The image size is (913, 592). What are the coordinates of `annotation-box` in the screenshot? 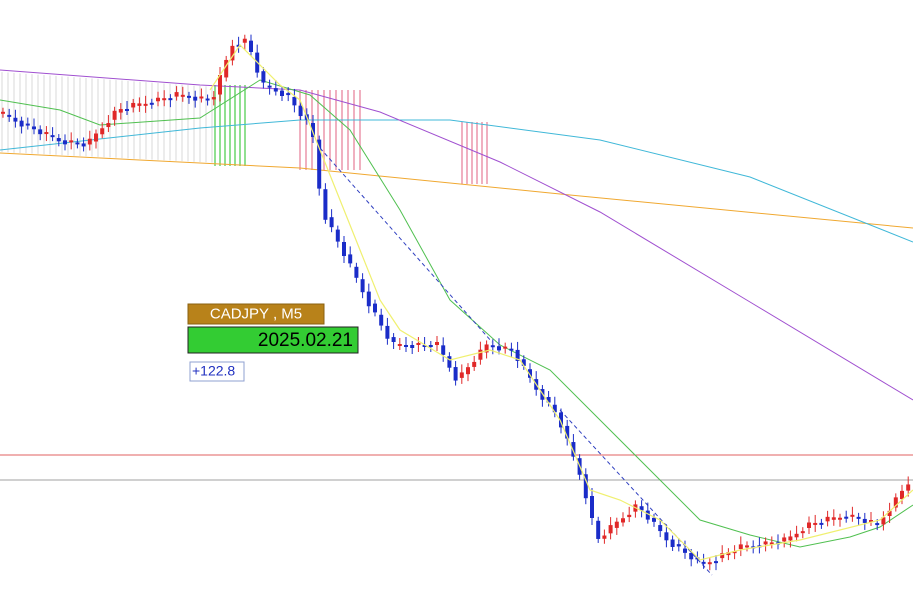 It's located at (217, 371).